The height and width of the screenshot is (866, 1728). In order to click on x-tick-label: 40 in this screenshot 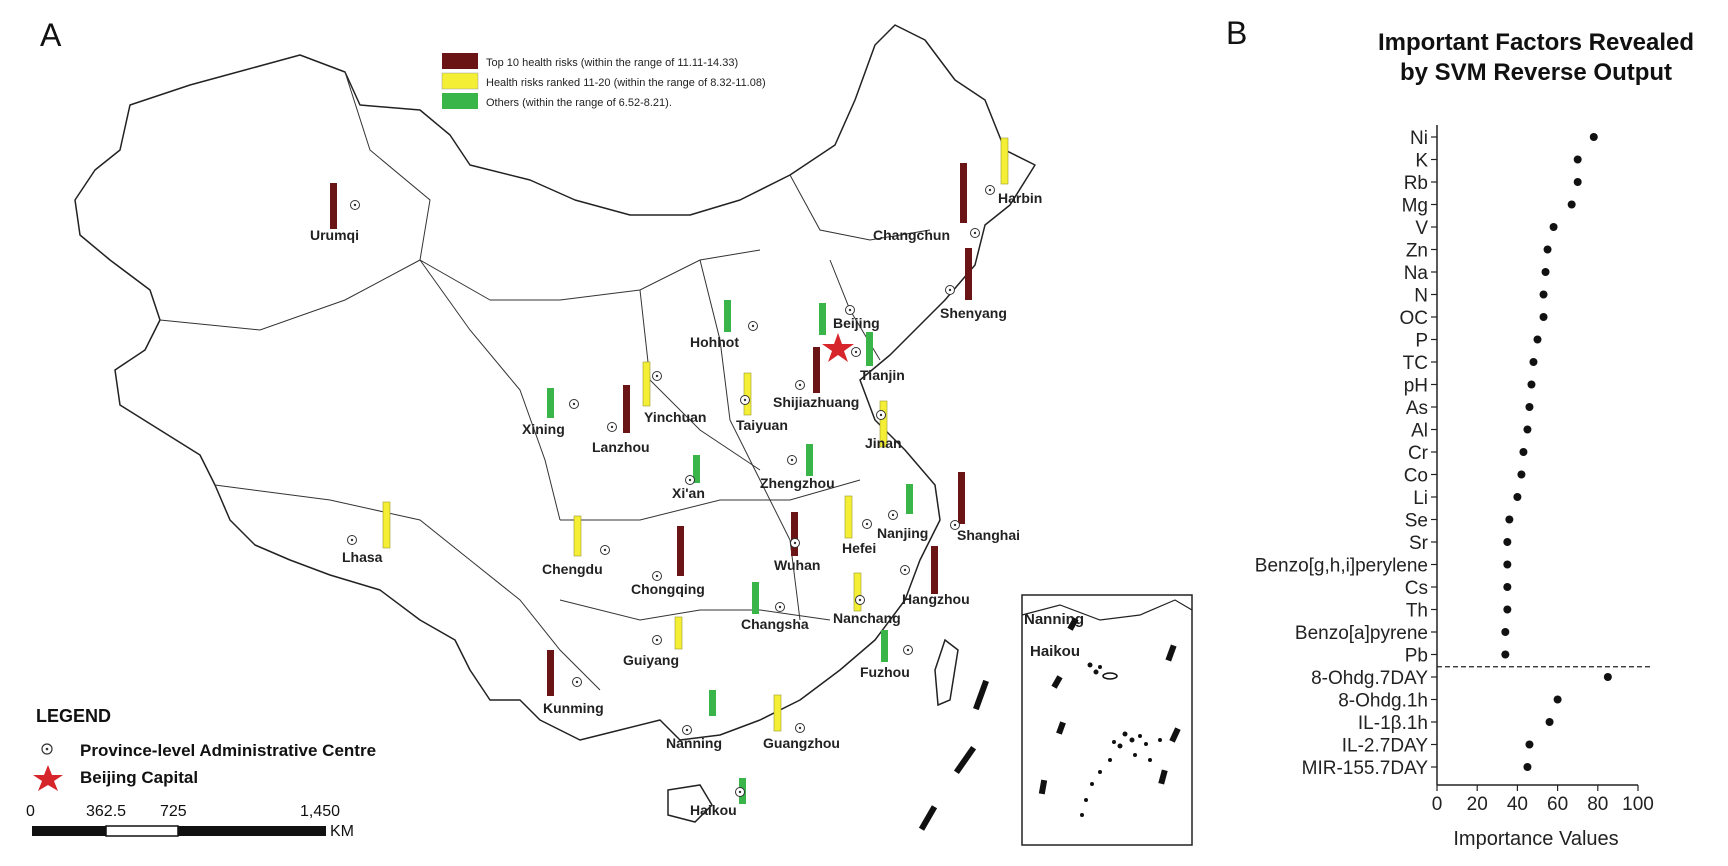, I will do `click(1517, 804)`.